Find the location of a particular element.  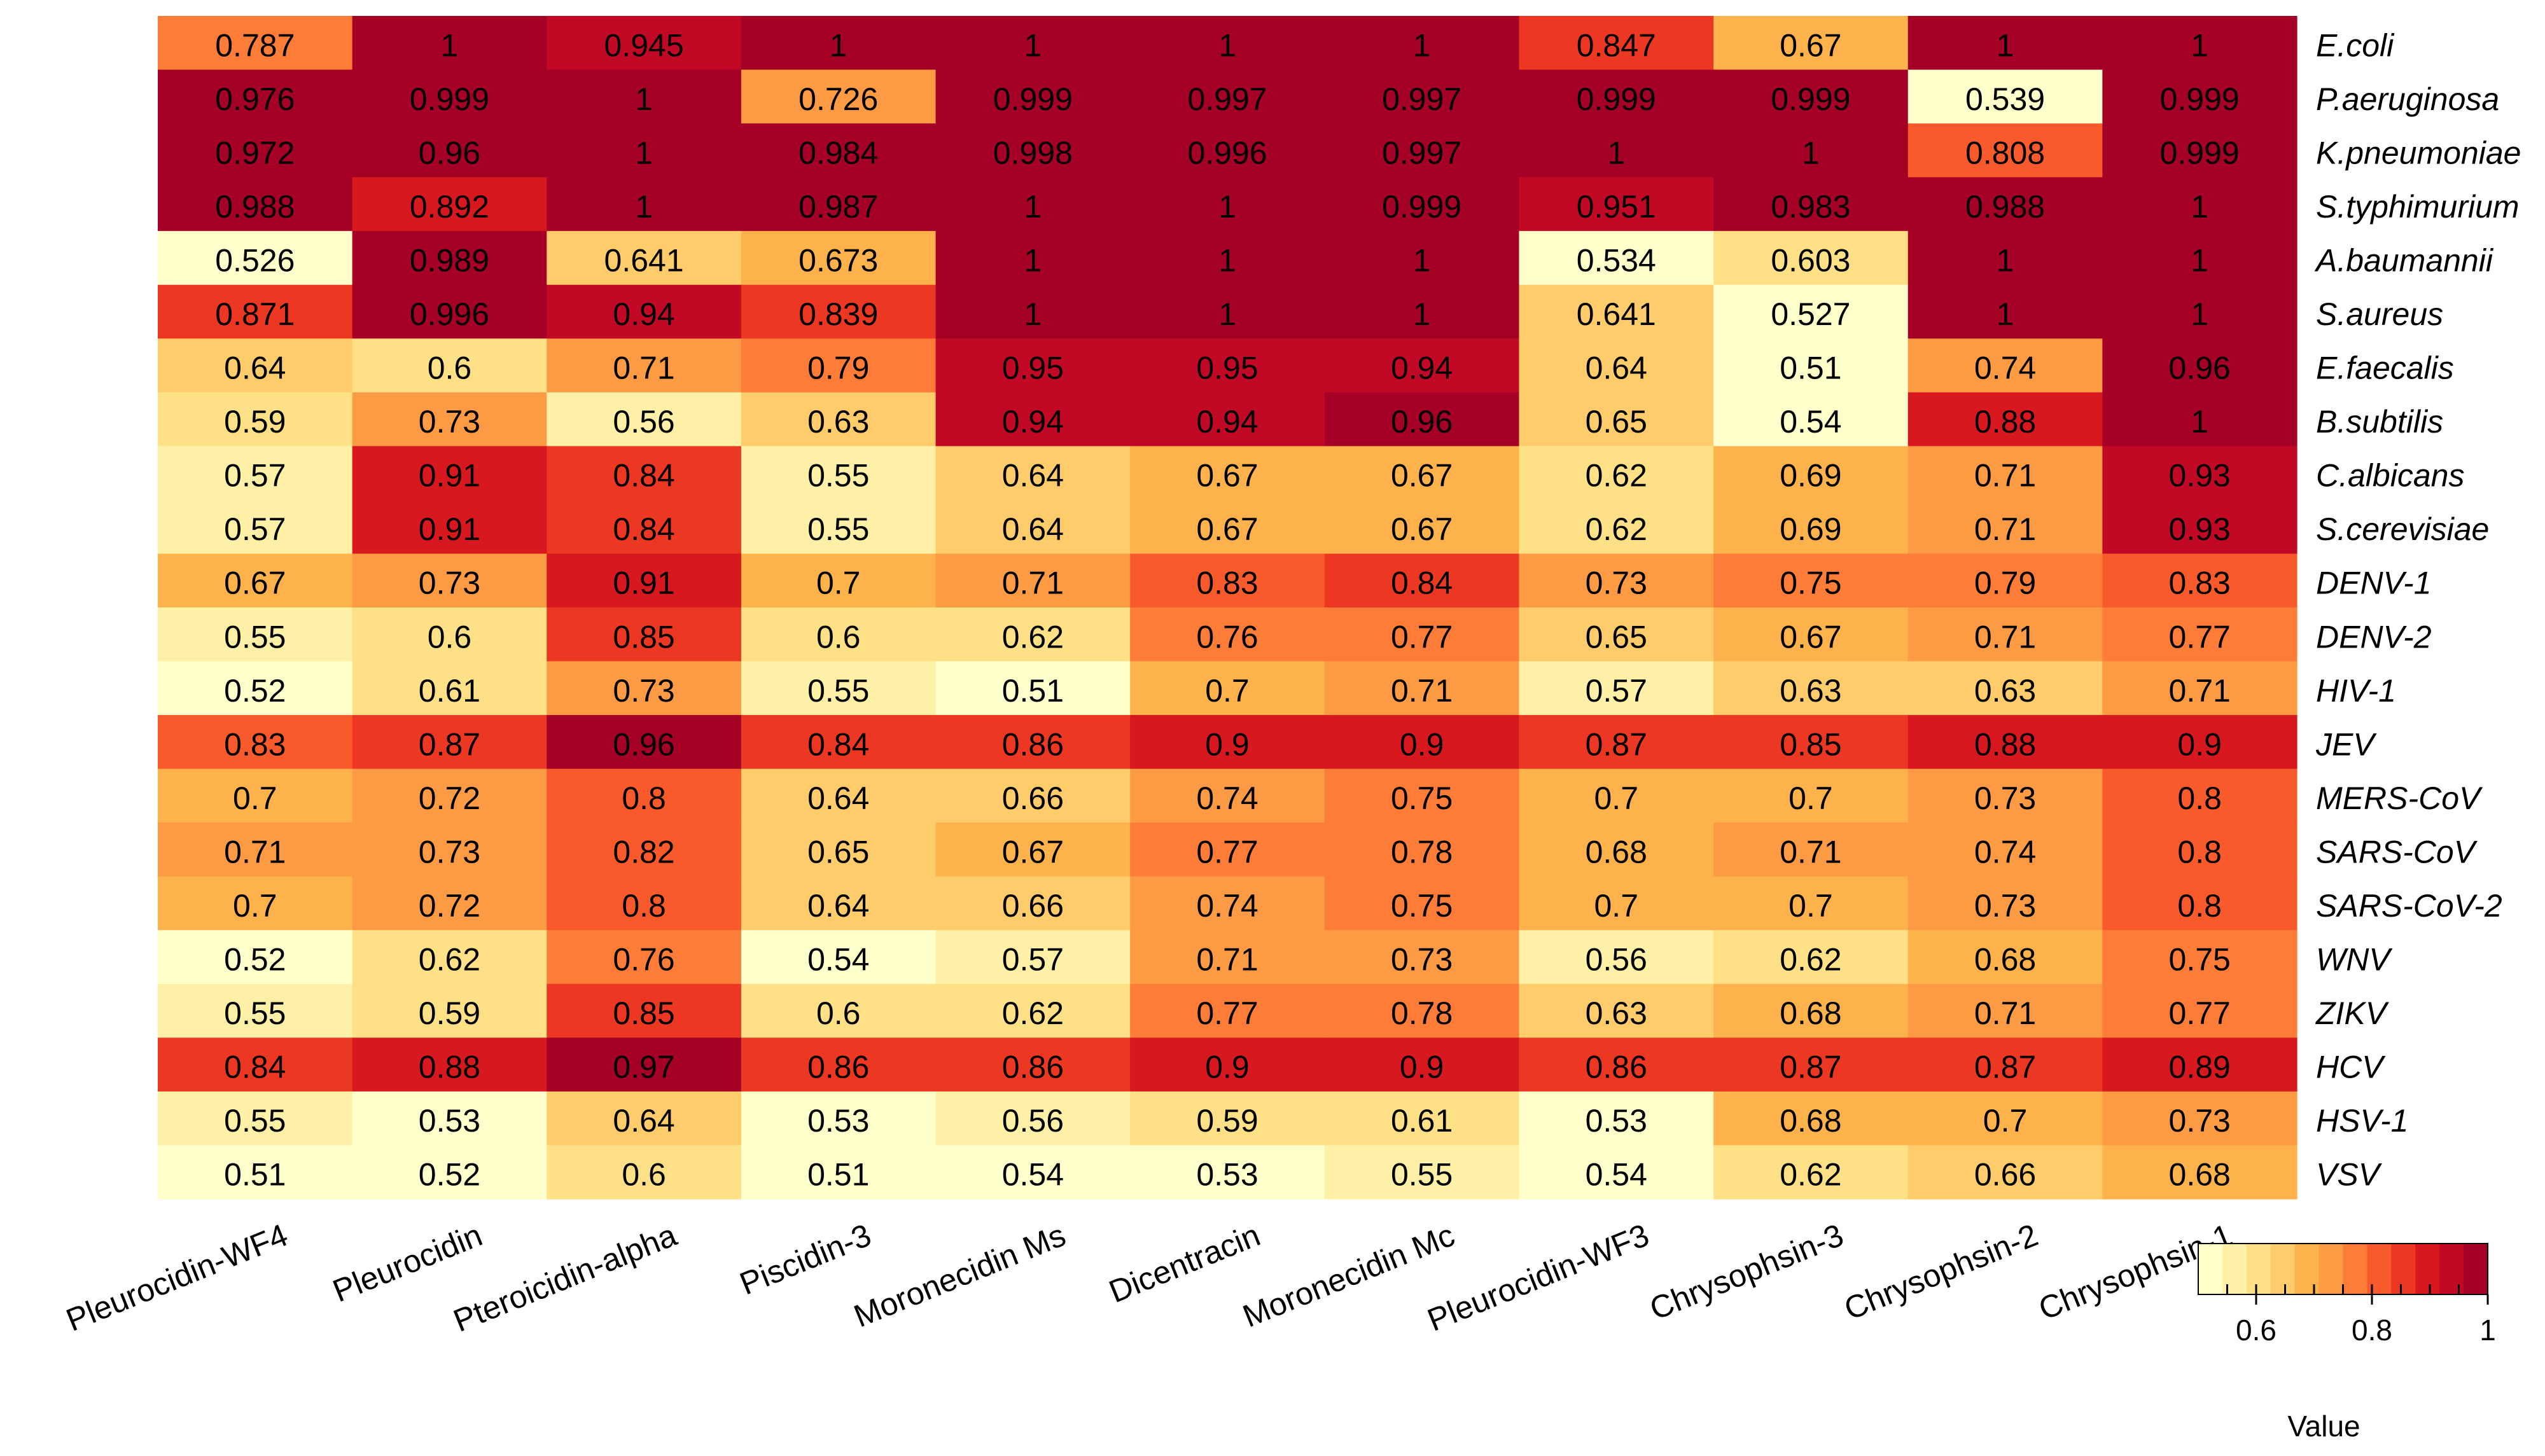

cell-value-label: 0.534 is located at coordinates (1616, 260).